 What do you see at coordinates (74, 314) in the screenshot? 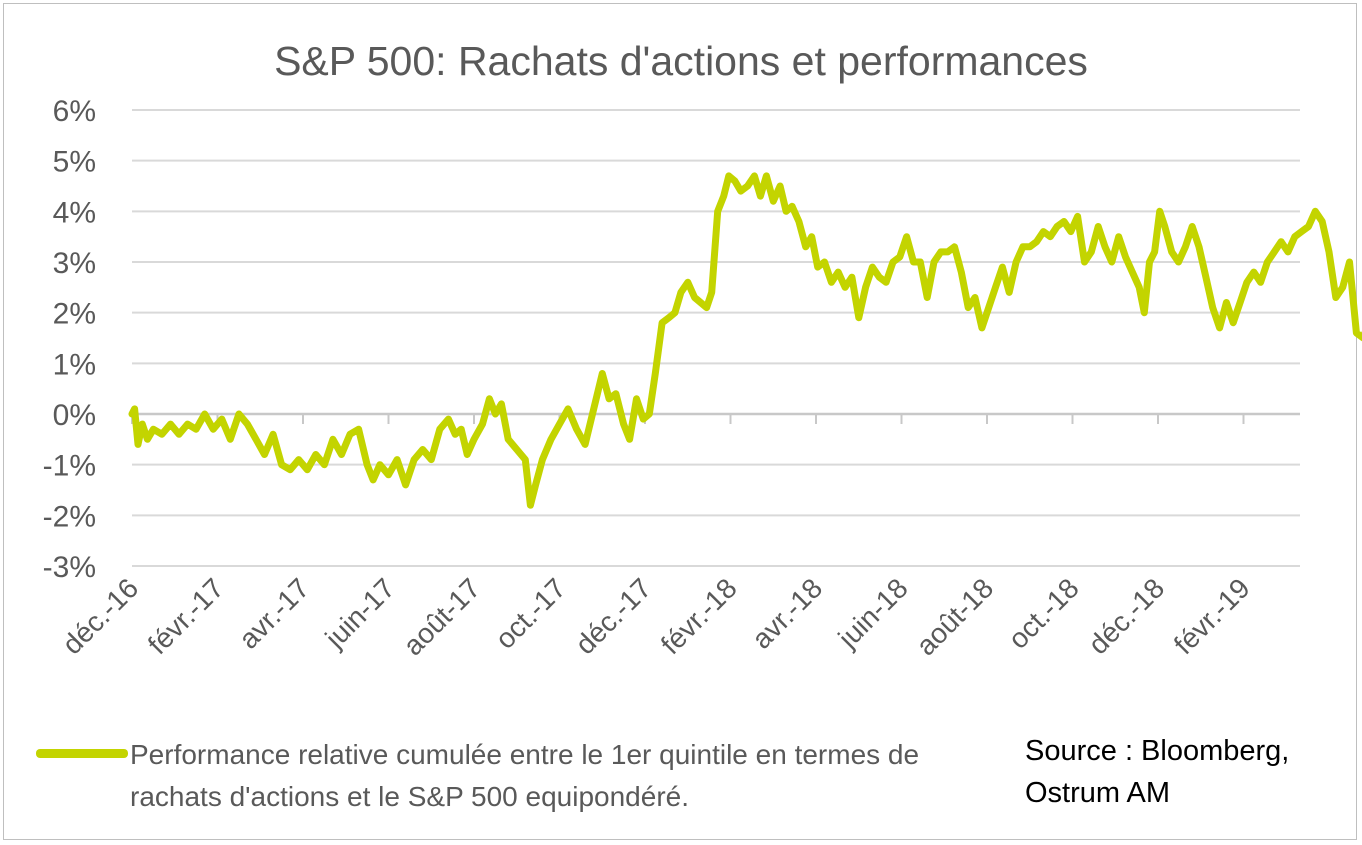
I see `y-tick-label: 2%` at bounding box center [74, 314].